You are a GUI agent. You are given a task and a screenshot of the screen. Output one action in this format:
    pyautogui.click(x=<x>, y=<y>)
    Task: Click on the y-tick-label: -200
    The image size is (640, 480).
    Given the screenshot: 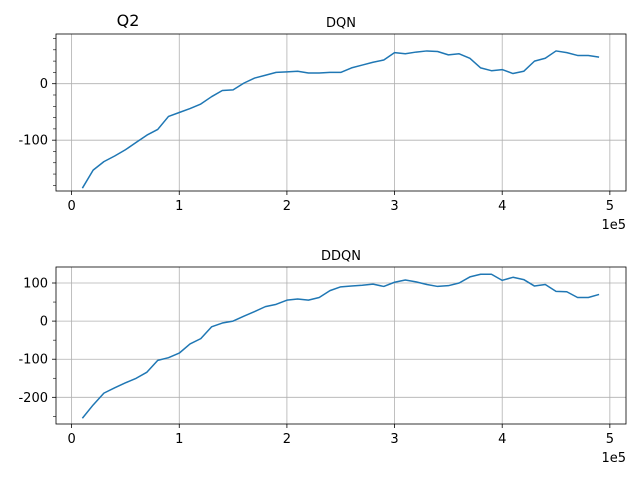 What is the action you would take?
    pyautogui.click(x=33, y=398)
    